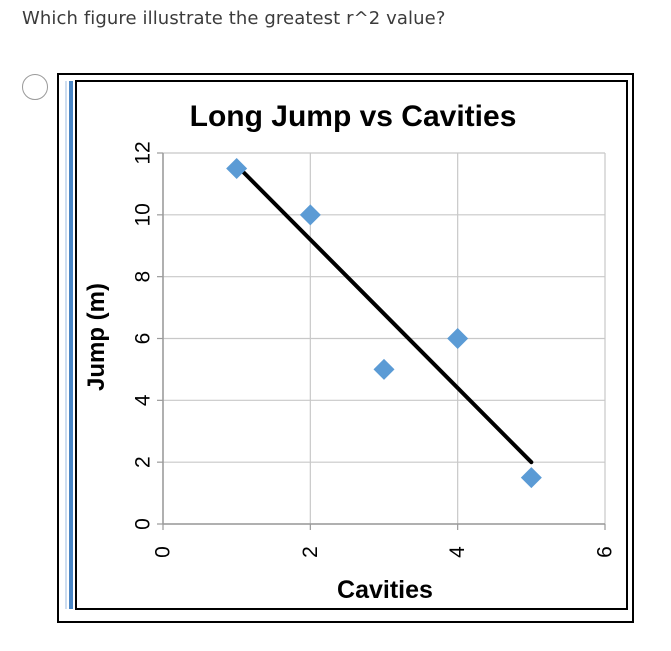 The height and width of the screenshot is (651, 671). Describe the element at coordinates (143, 339) in the screenshot. I see `y-tick-label: 6` at that location.